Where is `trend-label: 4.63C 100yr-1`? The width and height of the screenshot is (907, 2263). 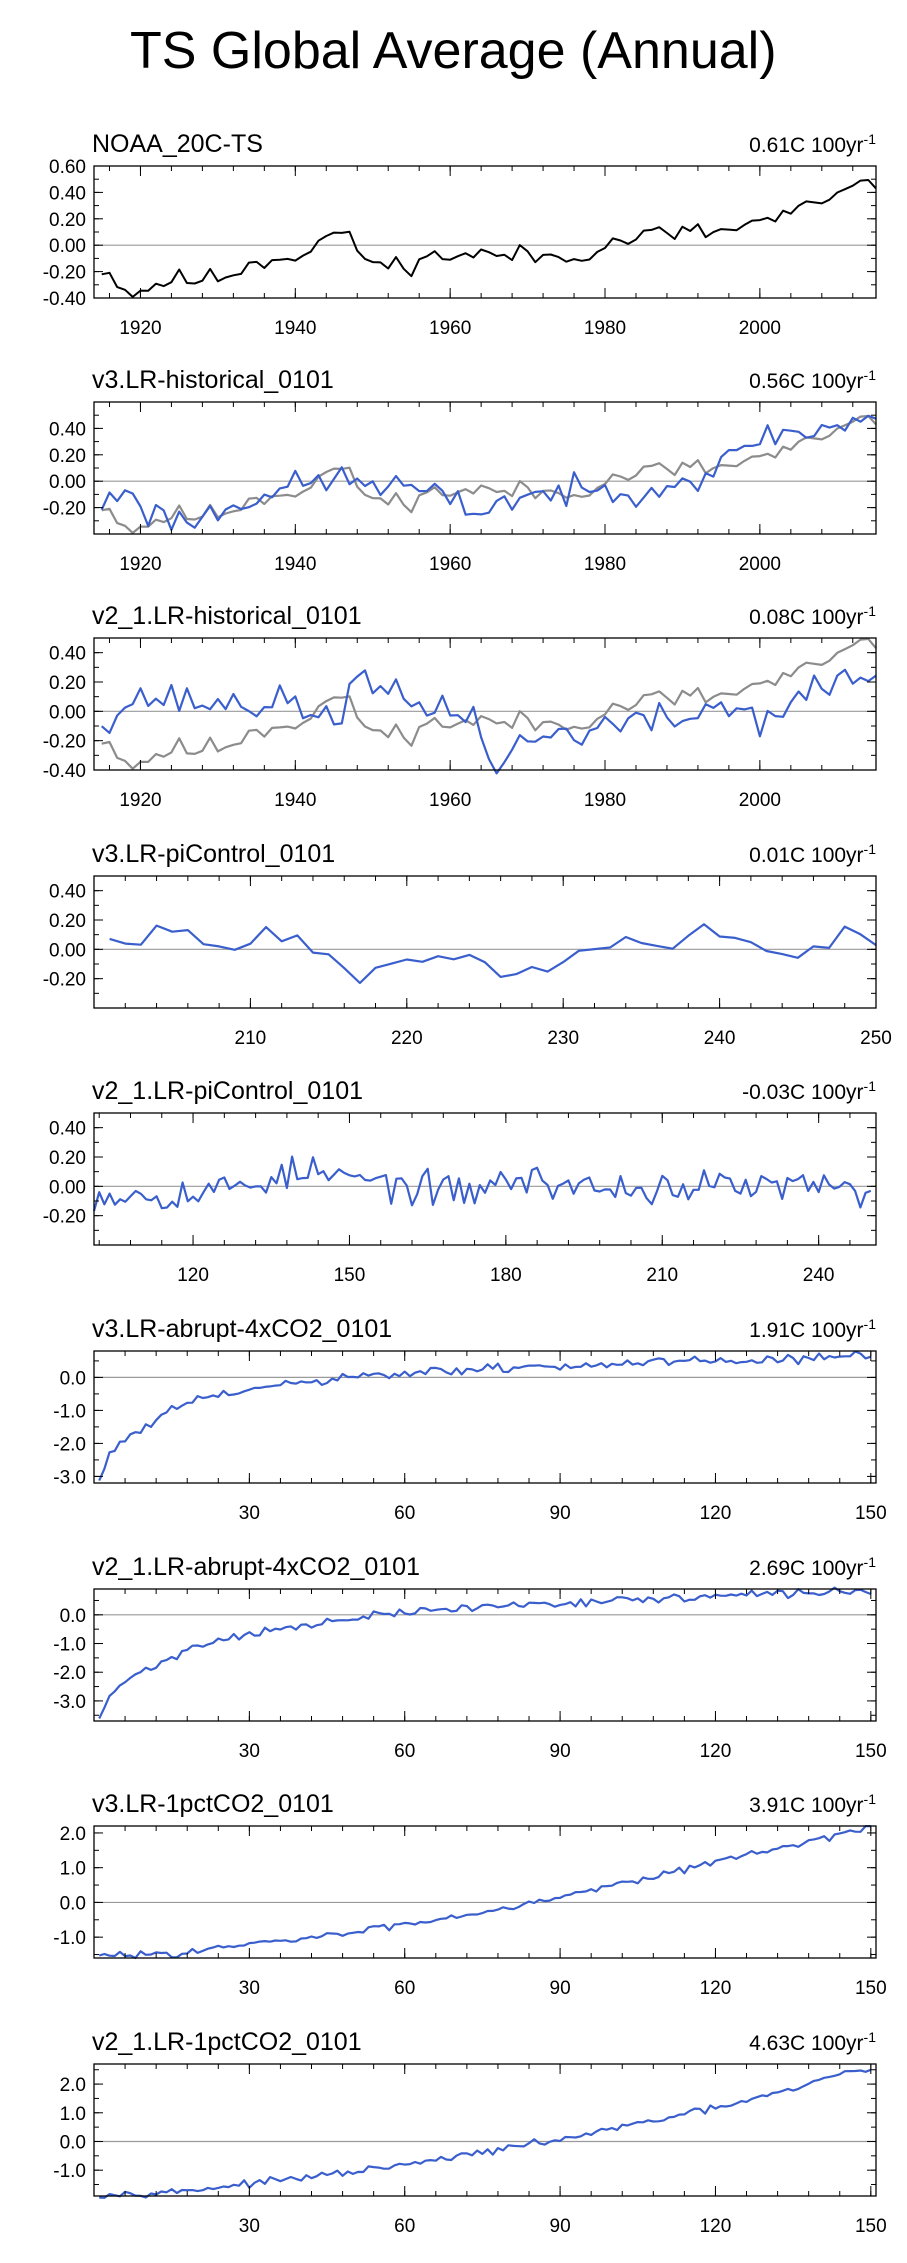 trend-label: 4.63C 100yr-1 is located at coordinates (812, 2042).